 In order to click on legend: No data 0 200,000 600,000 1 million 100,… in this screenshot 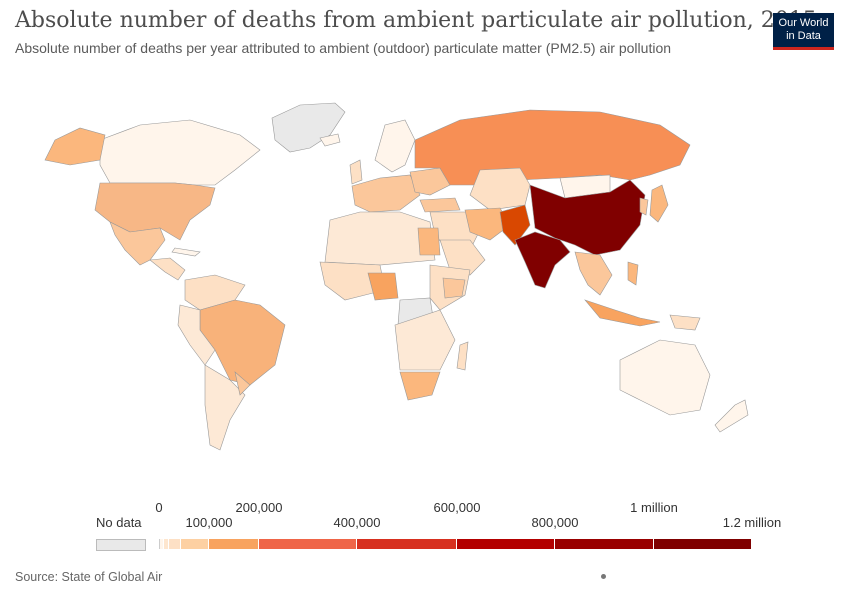, I will do `click(425, 530)`.